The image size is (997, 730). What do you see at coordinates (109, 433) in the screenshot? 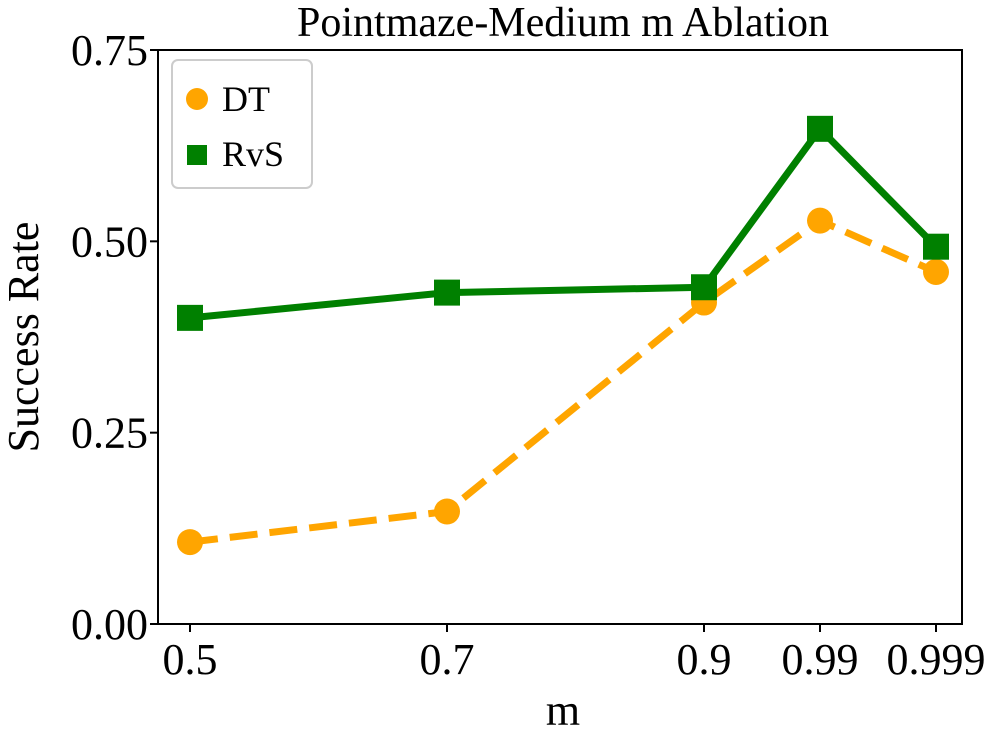
I see `y-tick-label: 0.25` at bounding box center [109, 433].